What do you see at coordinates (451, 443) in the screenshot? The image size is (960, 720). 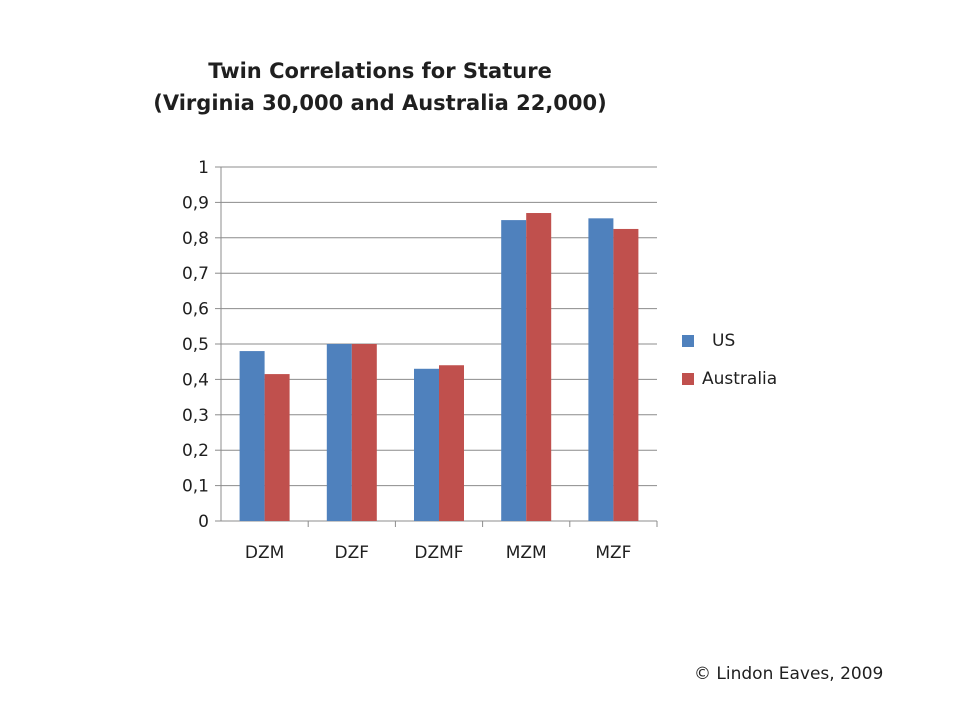 I see `bar-australia-dzmf` at bounding box center [451, 443].